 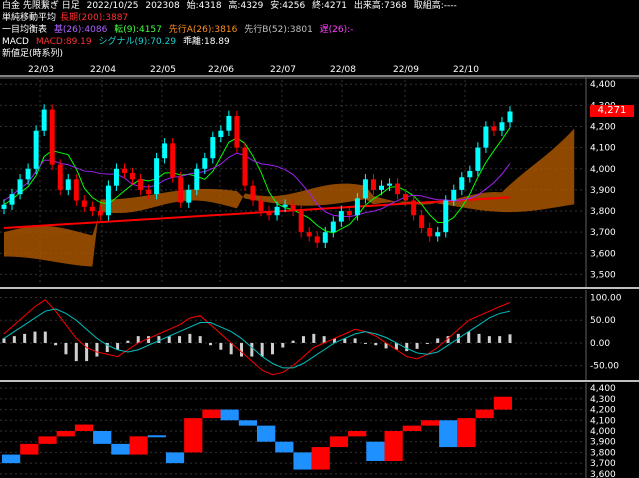 I want to click on y-tick-label: 3,700, so click(x=603, y=464).